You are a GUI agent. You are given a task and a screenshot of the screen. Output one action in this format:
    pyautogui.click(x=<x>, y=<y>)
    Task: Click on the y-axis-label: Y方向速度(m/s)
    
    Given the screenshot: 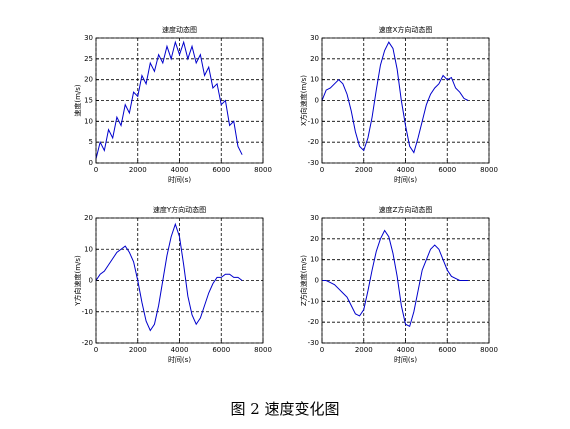 What is the action you would take?
    pyautogui.click(x=77, y=281)
    